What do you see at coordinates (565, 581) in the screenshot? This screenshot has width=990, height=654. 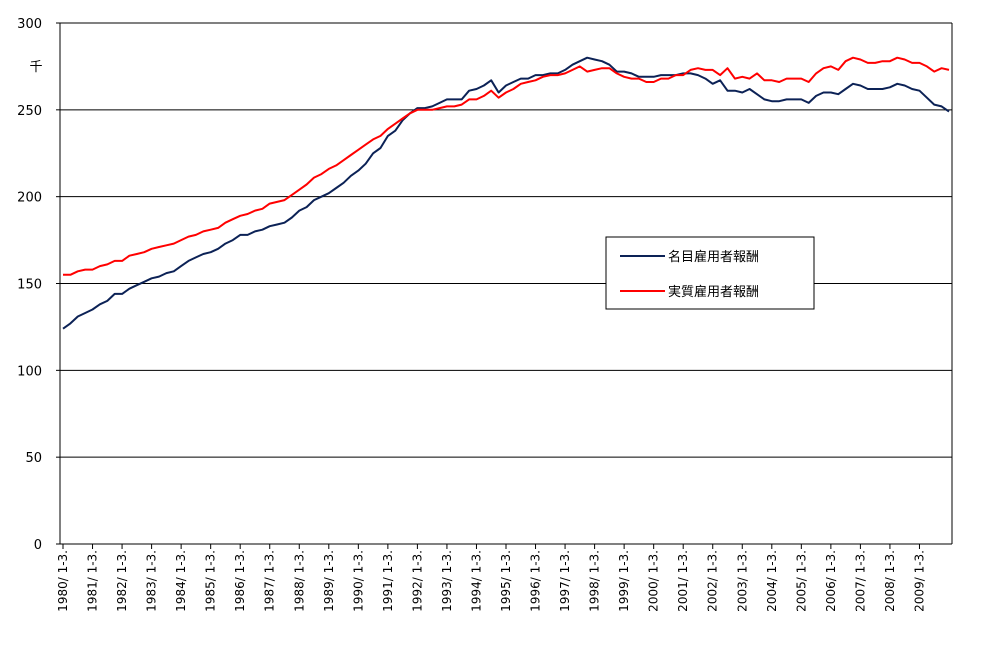 I see `x-tick-label: 1997/ 1-3.` at bounding box center [565, 581].